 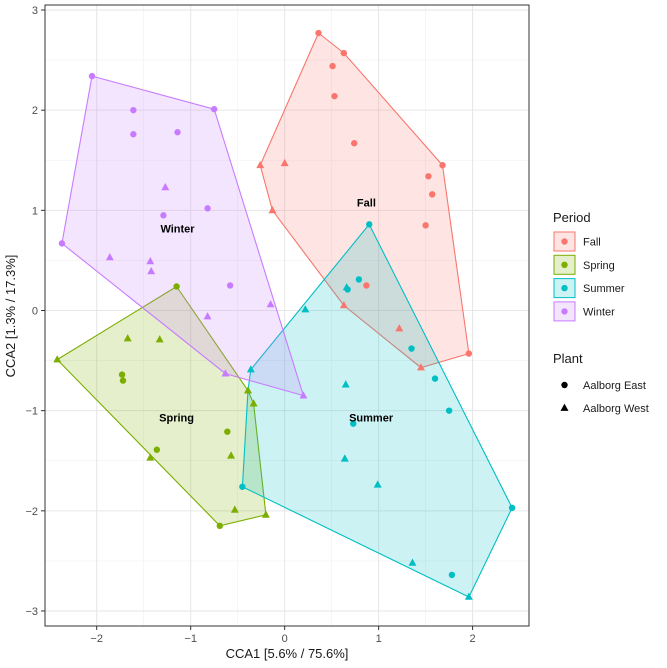 I want to click on x-tick-label: 1, so click(x=379, y=639).